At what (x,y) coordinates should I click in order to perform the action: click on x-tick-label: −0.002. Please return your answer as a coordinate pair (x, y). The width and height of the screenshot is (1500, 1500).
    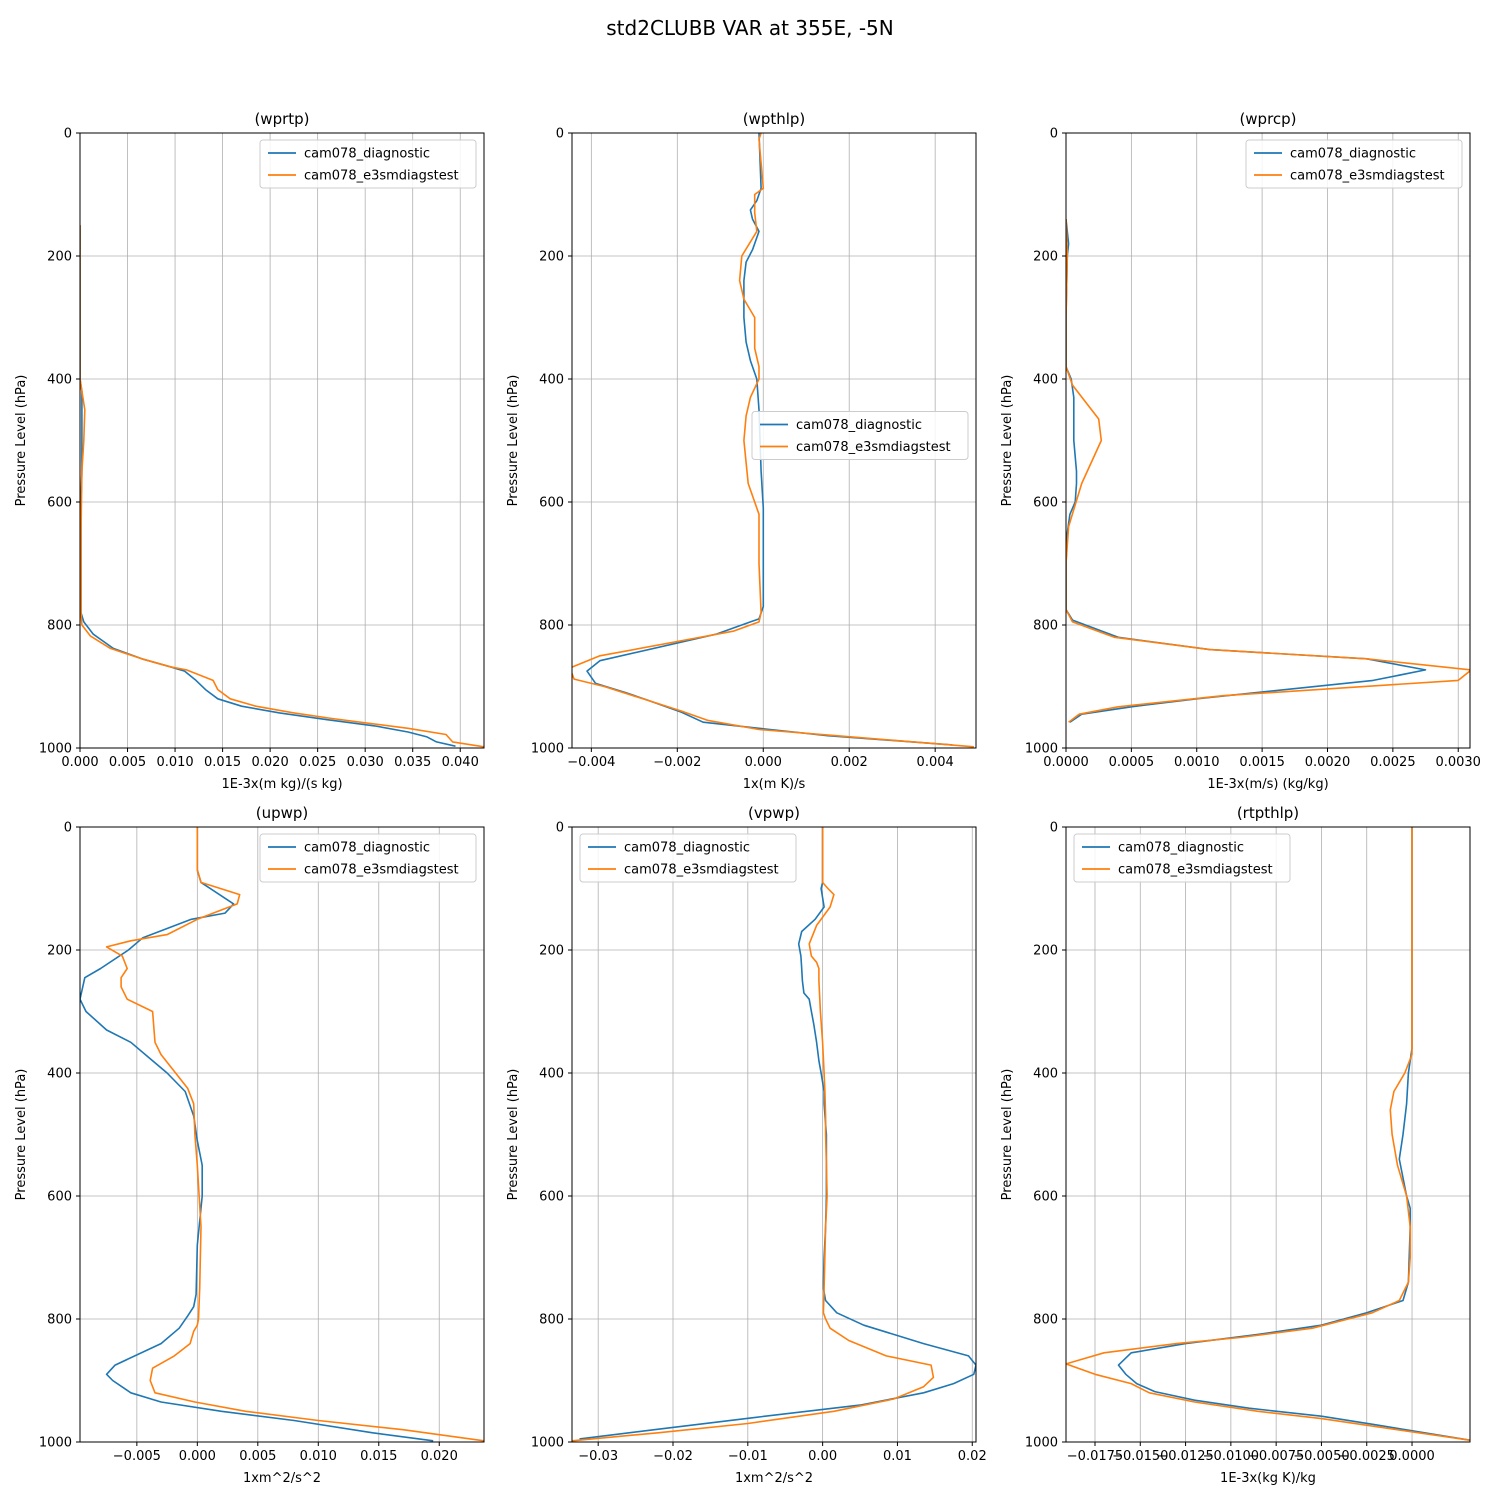
    Looking at the image, I should click on (677, 762).